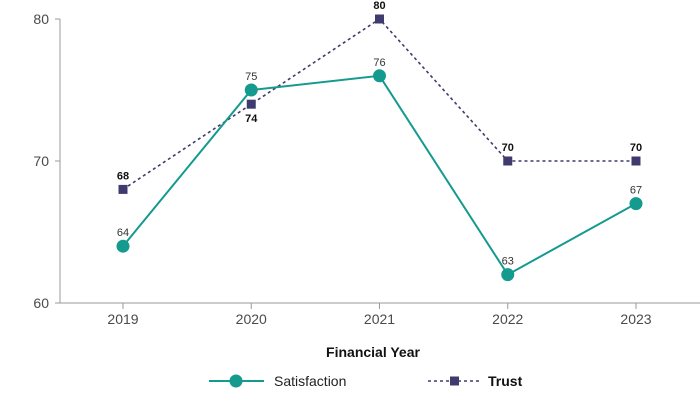 This screenshot has width=700, height=401. What do you see at coordinates (41, 19) in the screenshot?
I see `y-tick-label: 80` at bounding box center [41, 19].